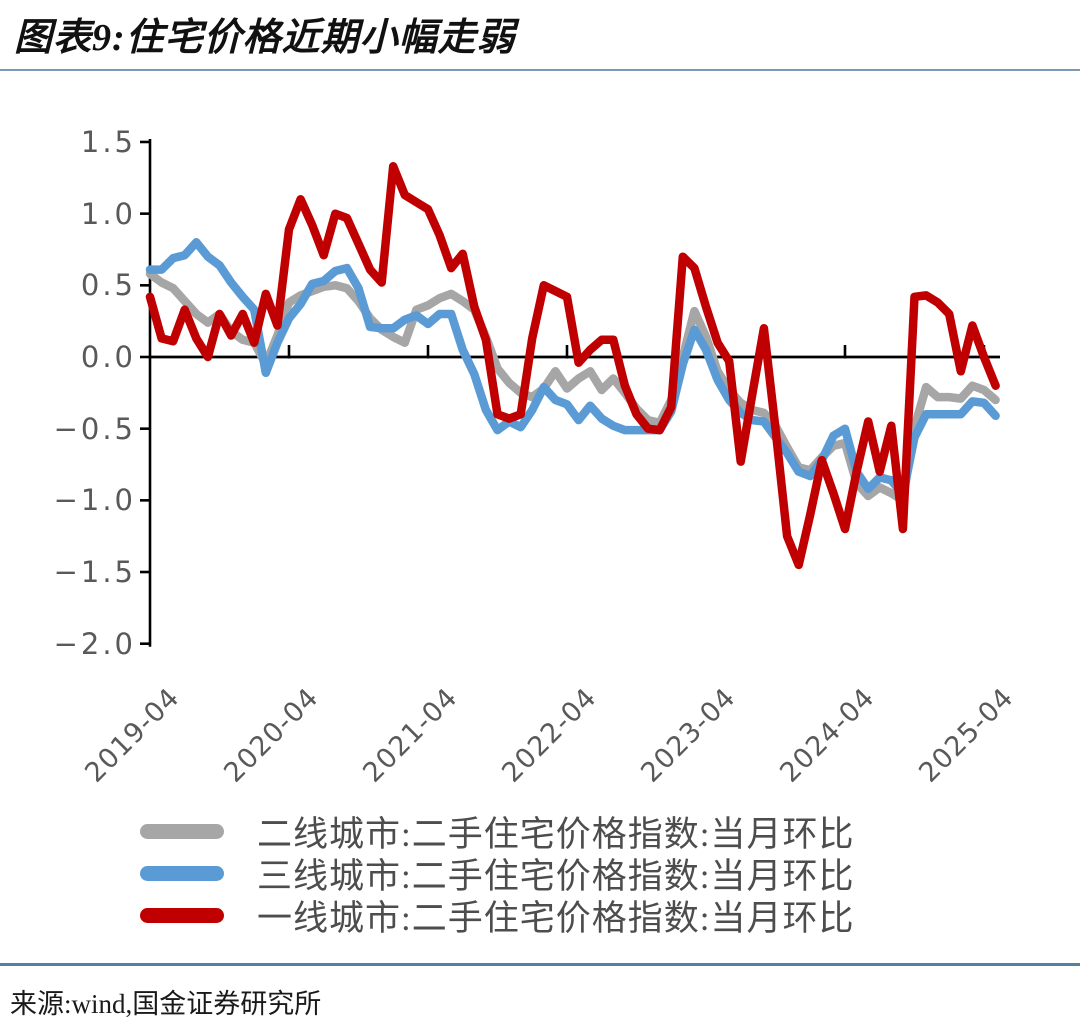 The image size is (1080, 1033). What do you see at coordinates (108, 213) in the screenshot?
I see `y-tick-label: 1.0` at bounding box center [108, 213].